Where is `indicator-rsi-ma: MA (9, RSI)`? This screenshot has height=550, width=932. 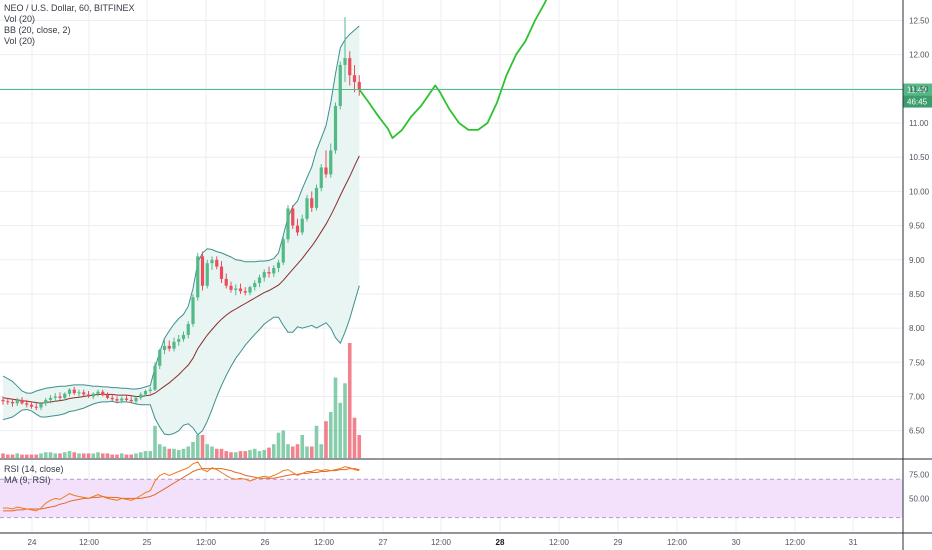 indicator-rsi-ma: MA (9, RSI) is located at coordinates (27, 480).